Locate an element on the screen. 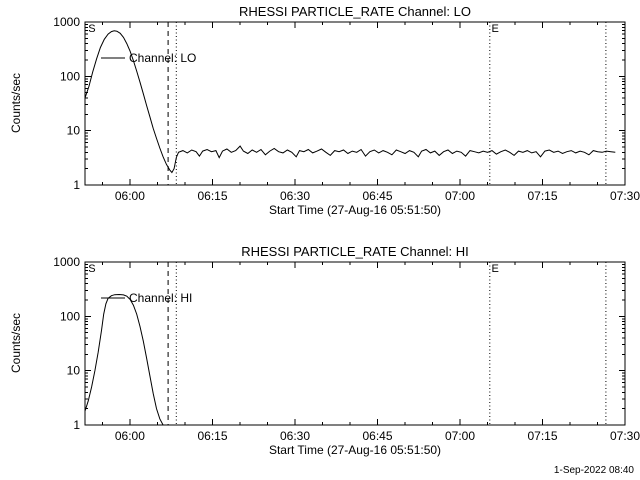 Image resolution: width=640 pixels, height=480 pixels. chart-lo-yaxis-label: Counts/sec is located at coordinates (16, 103).